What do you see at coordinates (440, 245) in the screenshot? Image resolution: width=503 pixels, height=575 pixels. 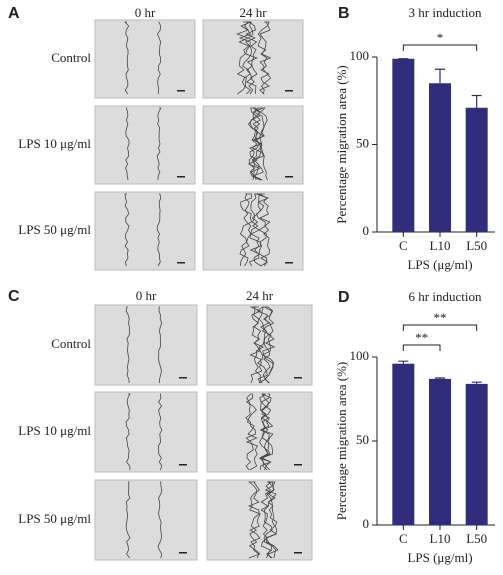 I see `x-tick-label: L10` at bounding box center [440, 245].